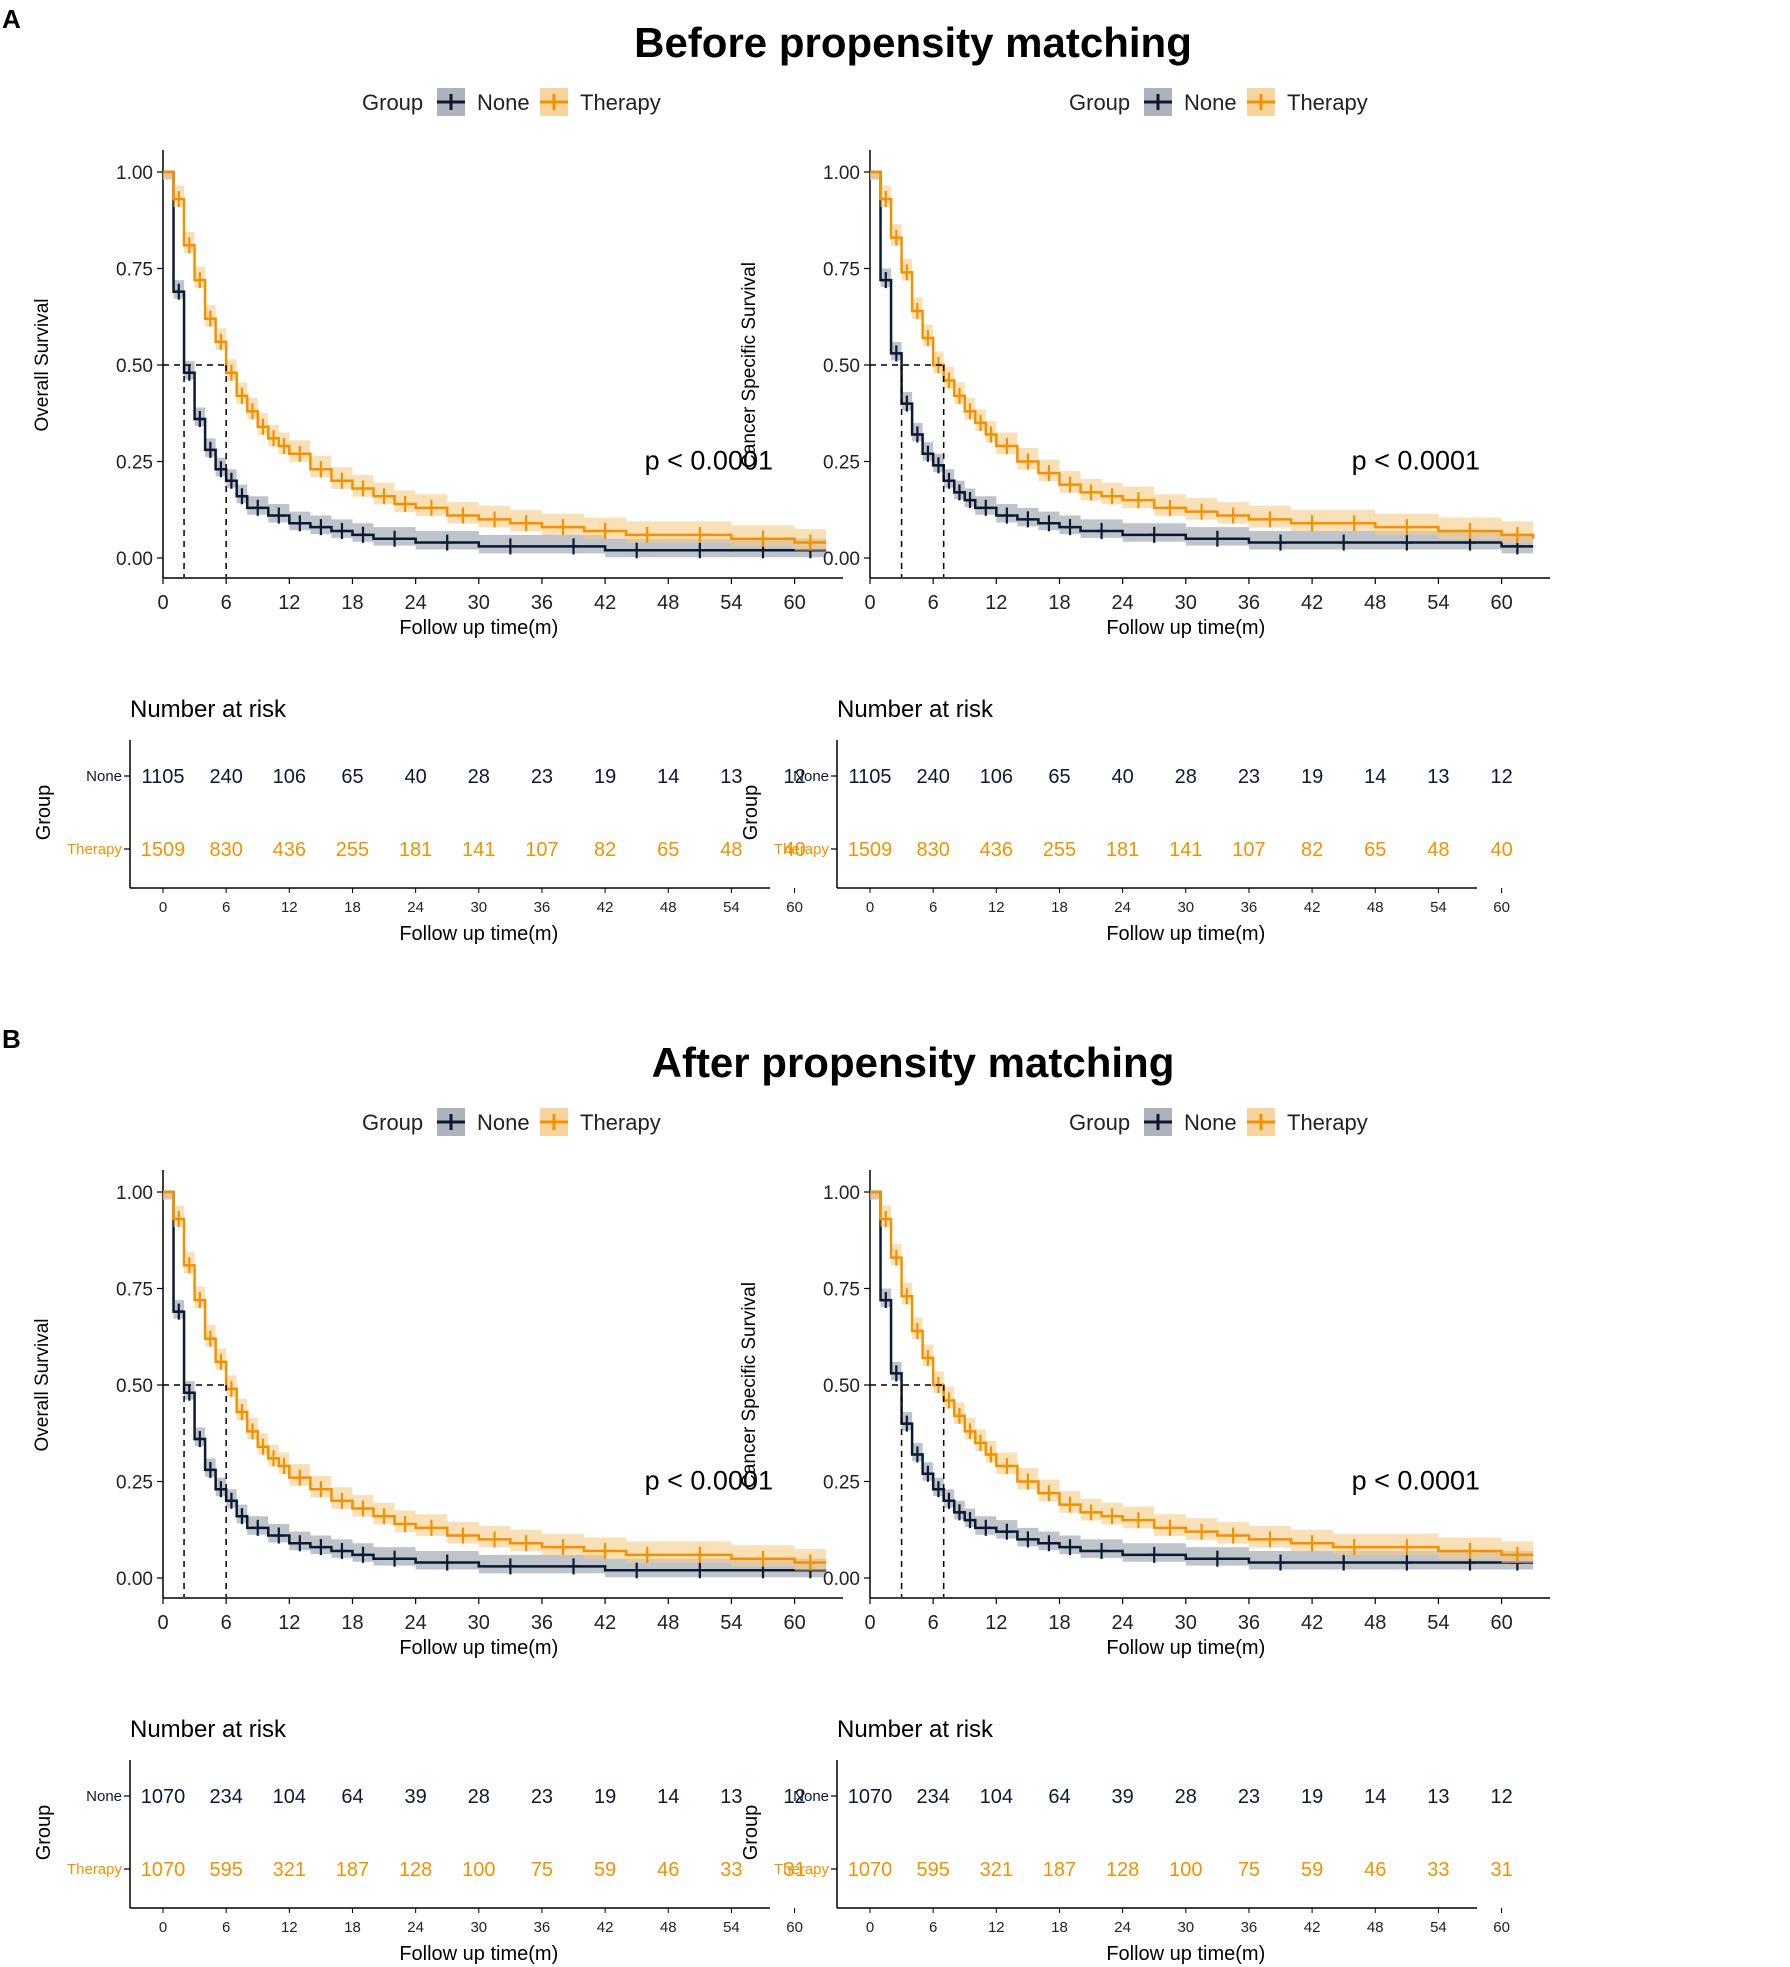 The height and width of the screenshot is (1967, 1790). What do you see at coordinates (731, 603) in the screenshot?
I see `x-tick-label: 54` at bounding box center [731, 603].